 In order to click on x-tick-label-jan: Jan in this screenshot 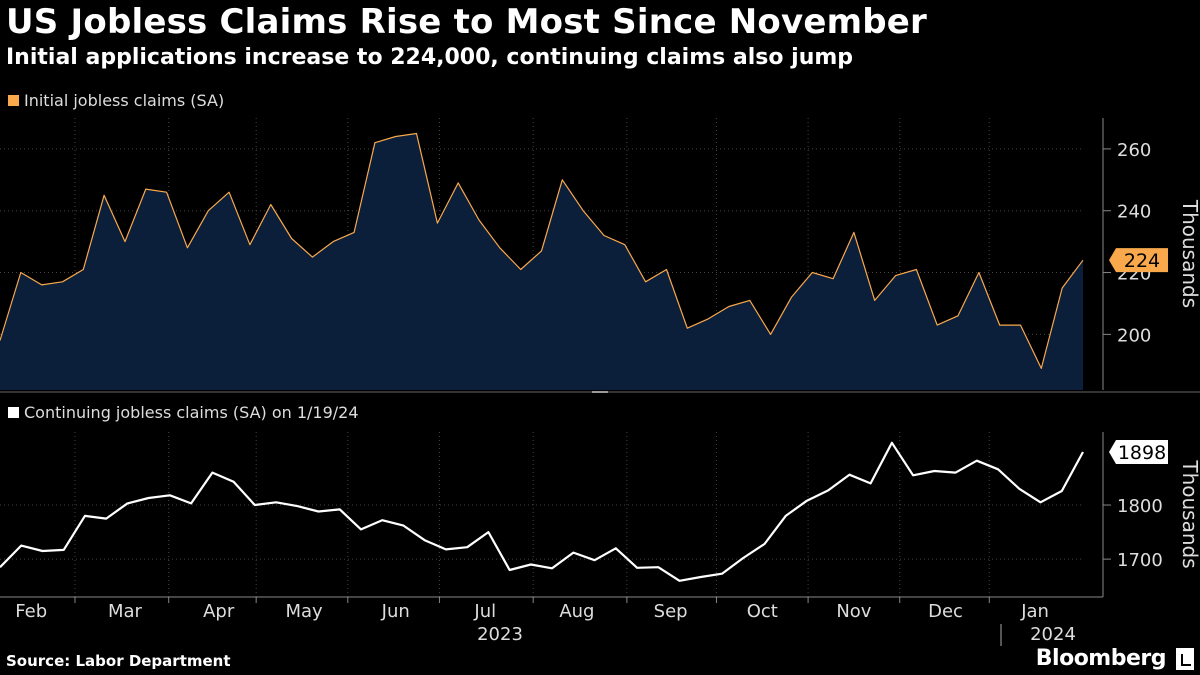, I will do `click(1034, 611)`.